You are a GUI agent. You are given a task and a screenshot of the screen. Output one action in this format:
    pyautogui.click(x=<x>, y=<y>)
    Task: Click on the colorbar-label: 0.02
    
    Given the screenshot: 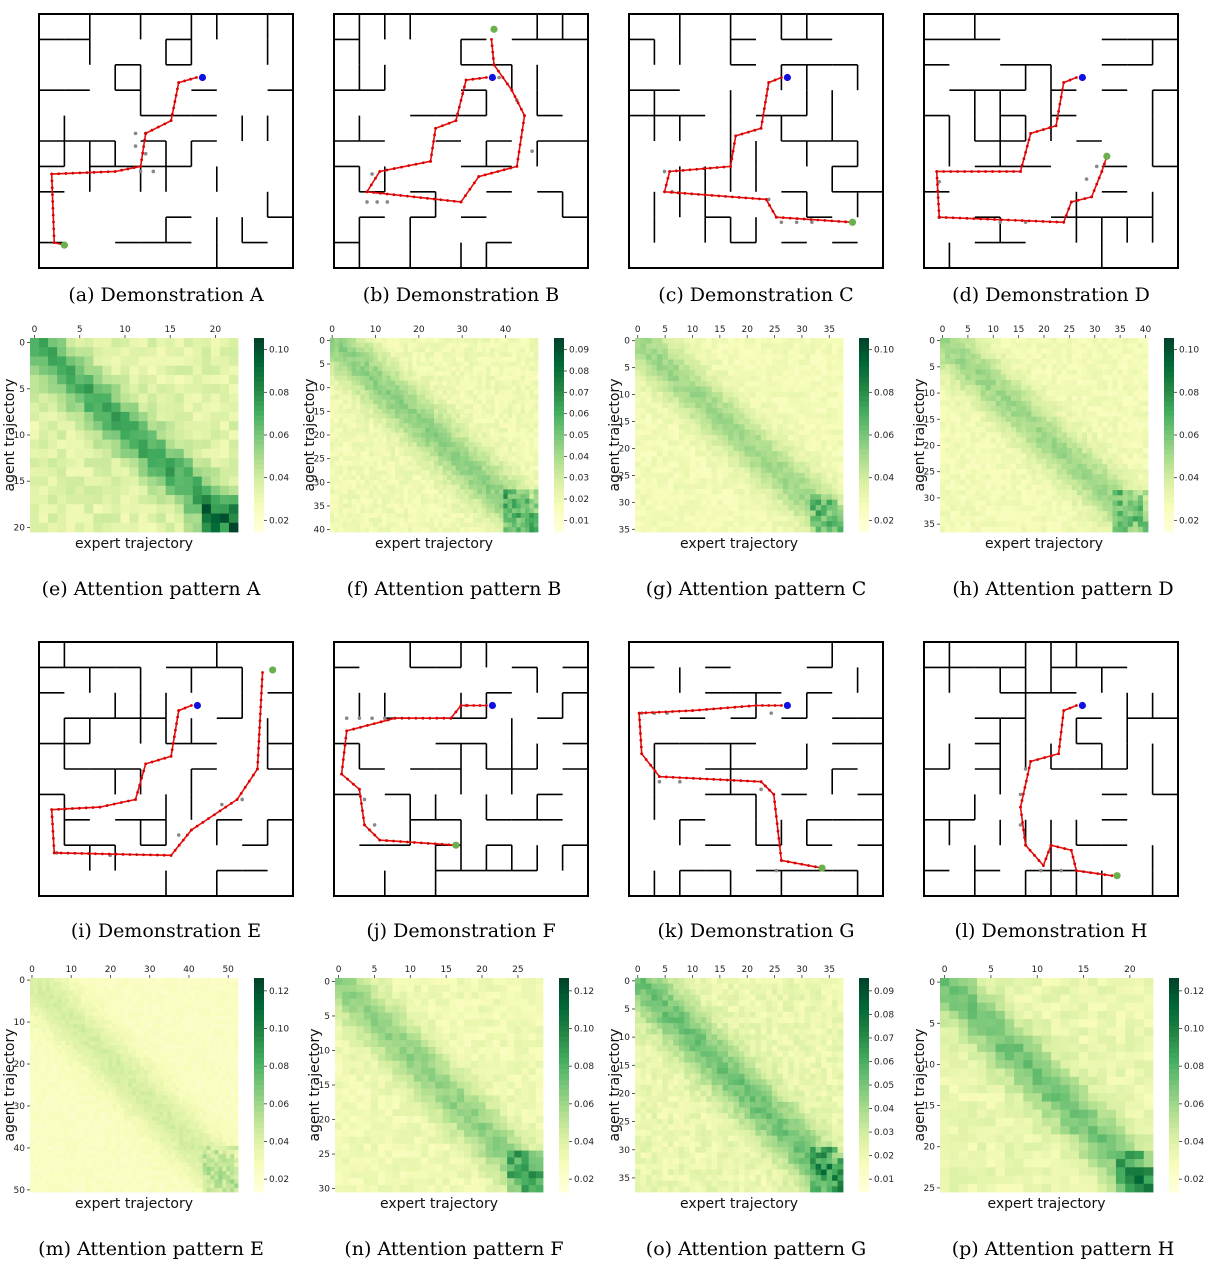 What is the action you would take?
    pyautogui.click(x=279, y=521)
    